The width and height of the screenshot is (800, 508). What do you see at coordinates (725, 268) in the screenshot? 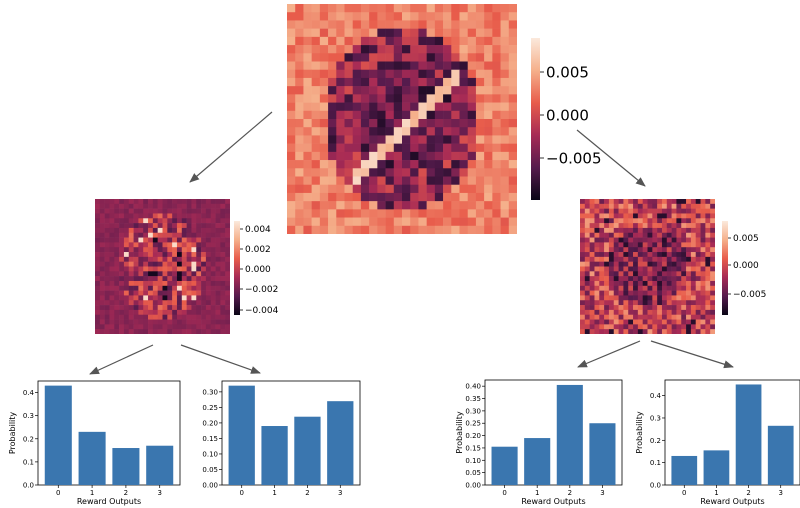
I see `colorbar-right` at bounding box center [725, 268].